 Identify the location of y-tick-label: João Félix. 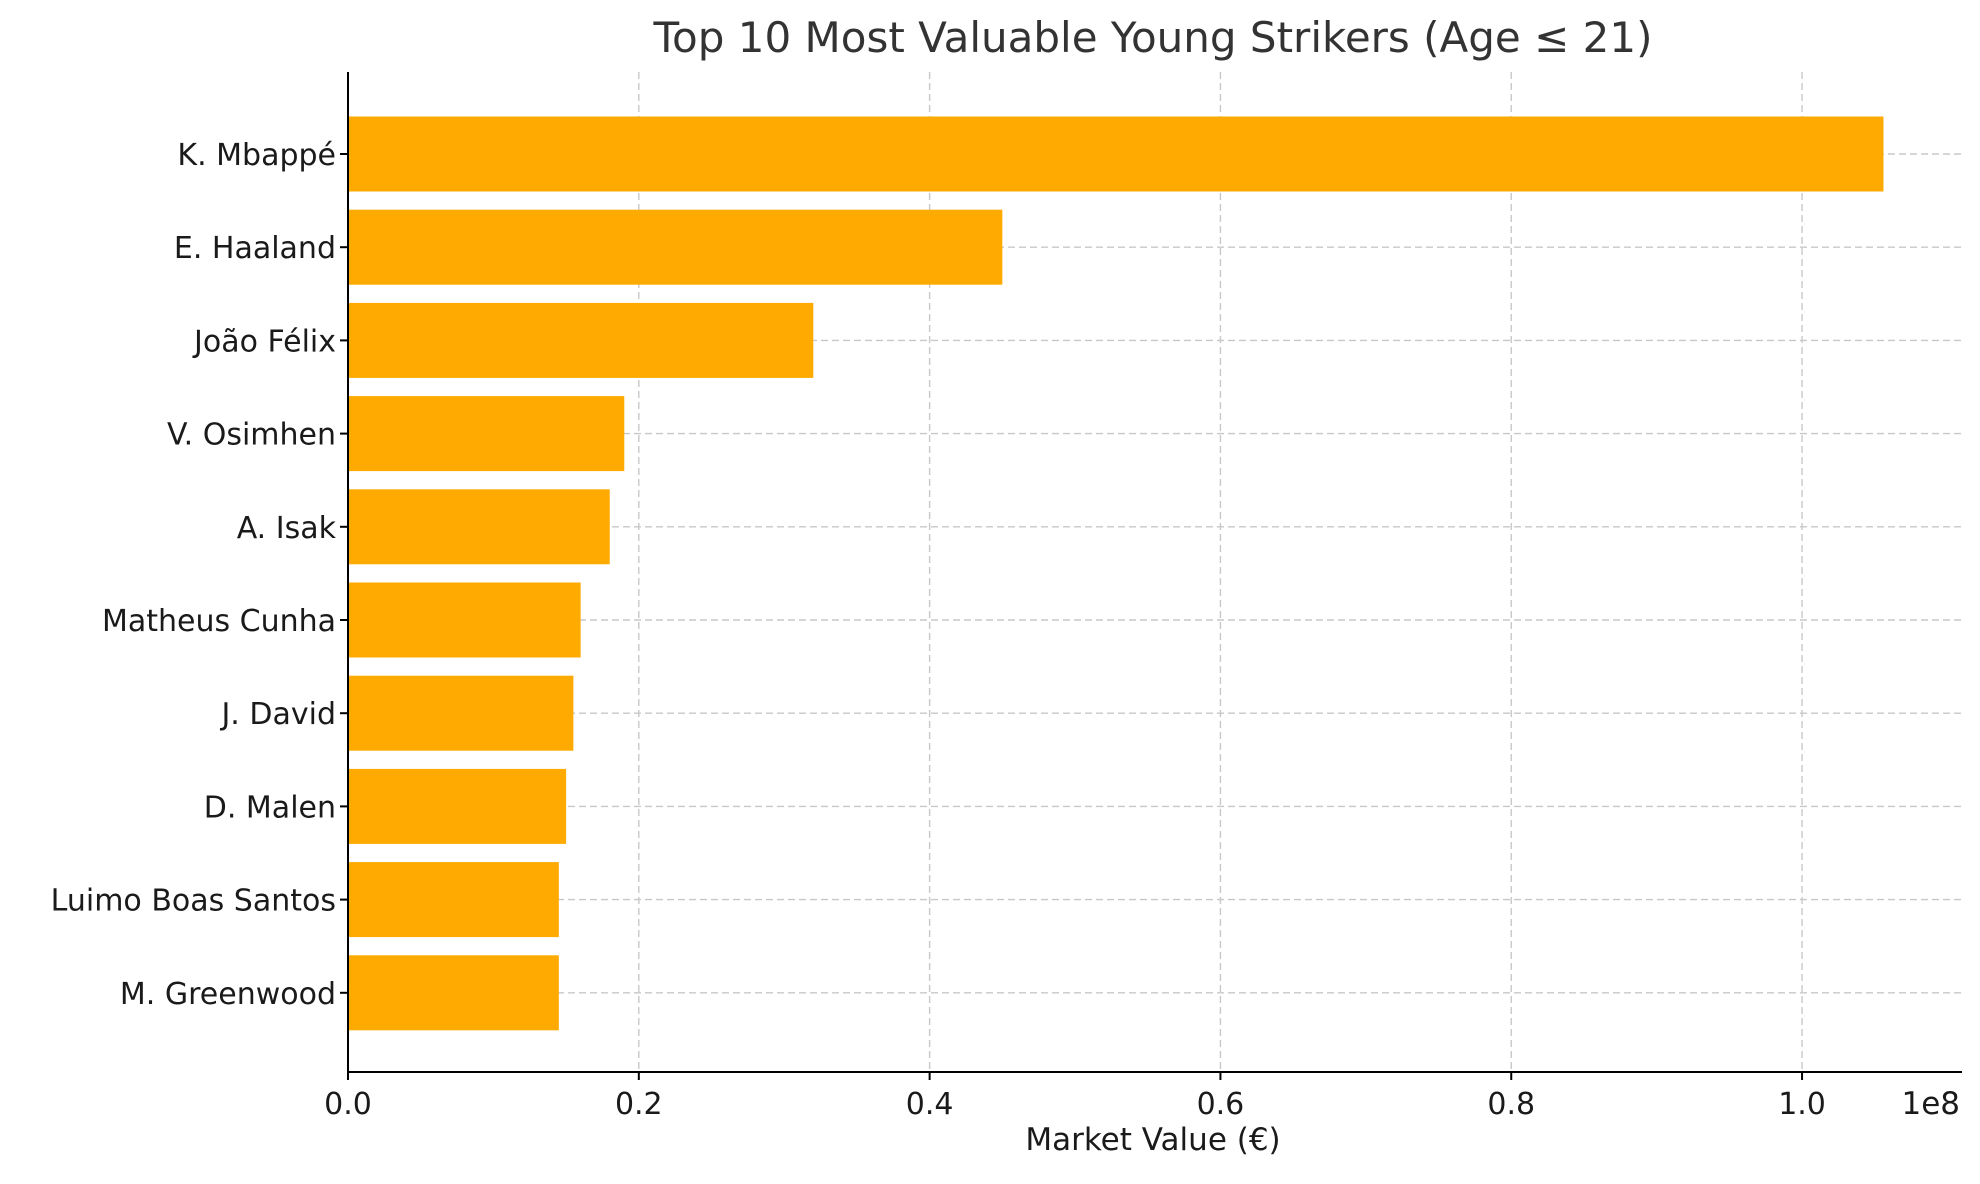
(264, 341).